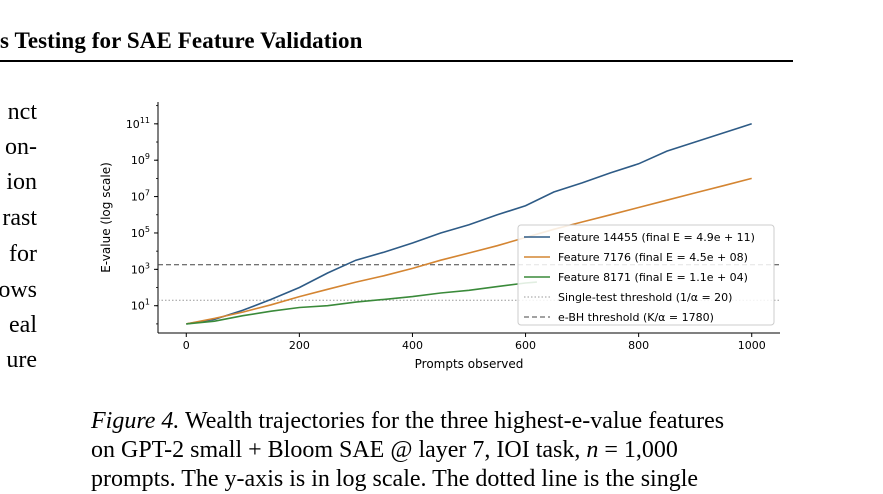  What do you see at coordinates (592, 450) in the screenshot?
I see `caption-math-n: n` at bounding box center [592, 450].